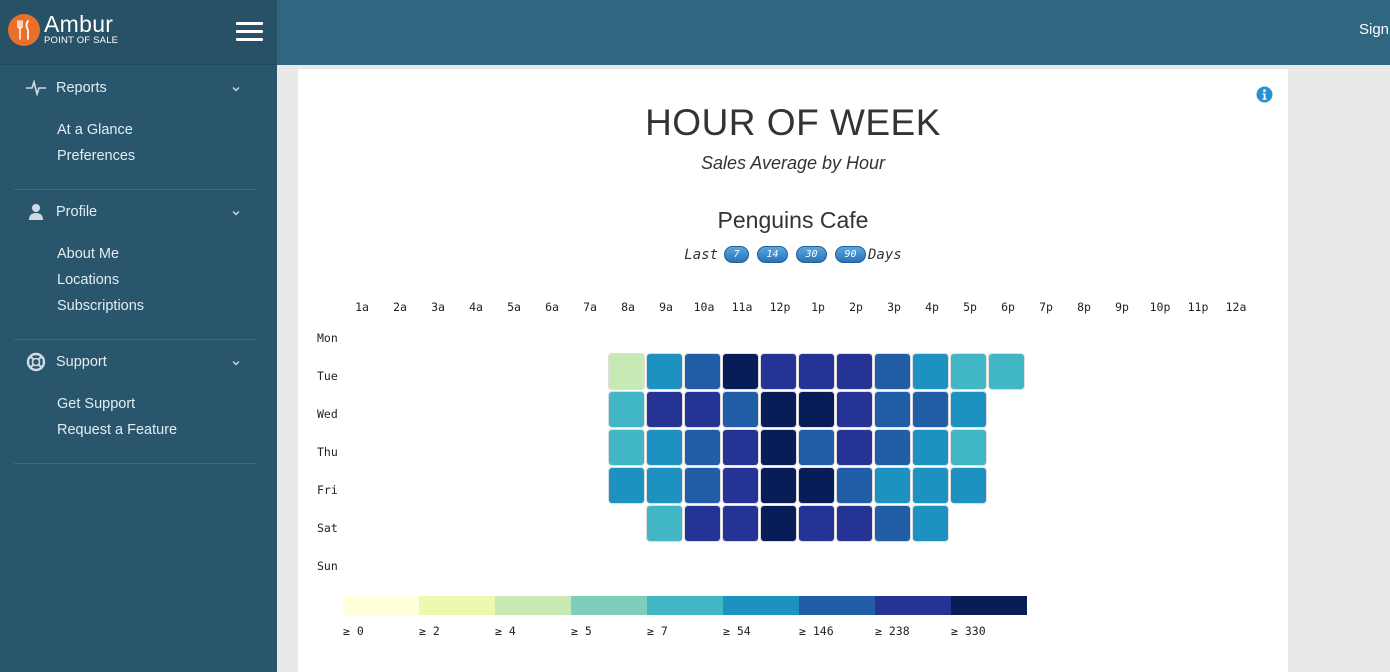  What do you see at coordinates (88, 280) in the screenshot?
I see `sidebar-item-locations: Locations` at bounding box center [88, 280].